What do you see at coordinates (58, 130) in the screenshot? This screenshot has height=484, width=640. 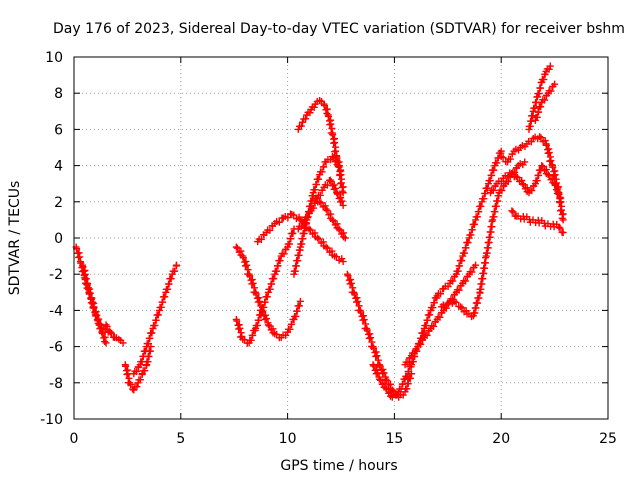 I see `y-tick-label: 6` at bounding box center [58, 130].